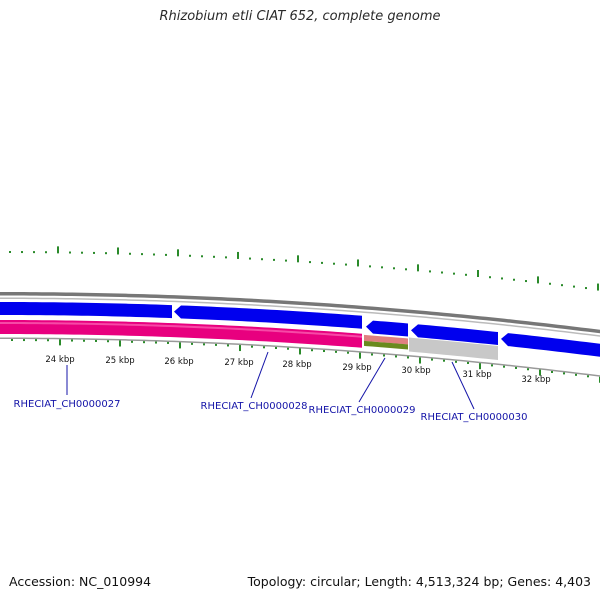 This screenshot has height=600, width=600. I want to click on scale-label: 27 kbp, so click(238, 363).